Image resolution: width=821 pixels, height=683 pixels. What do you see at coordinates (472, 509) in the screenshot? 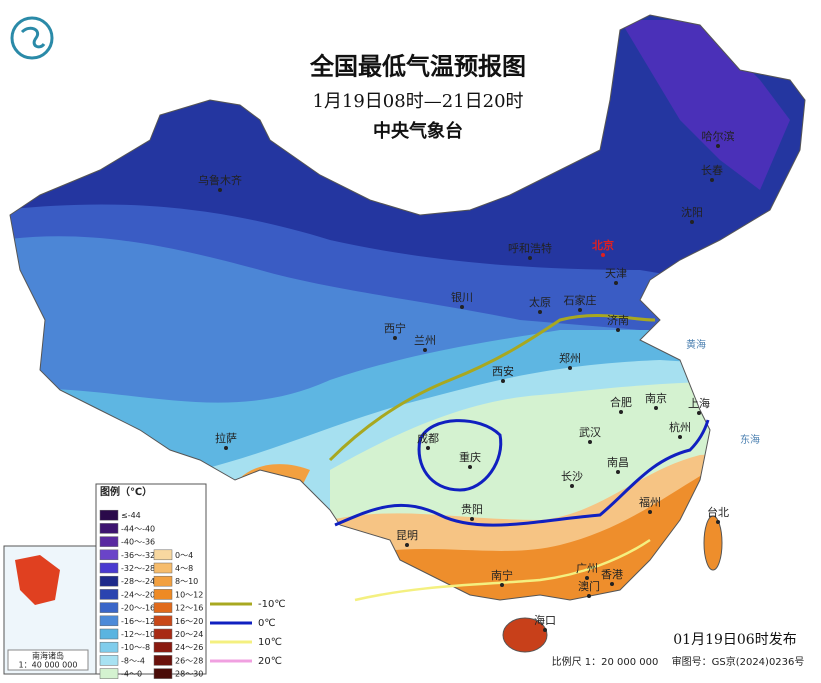
I see `city-label: 贵阳` at bounding box center [472, 509].